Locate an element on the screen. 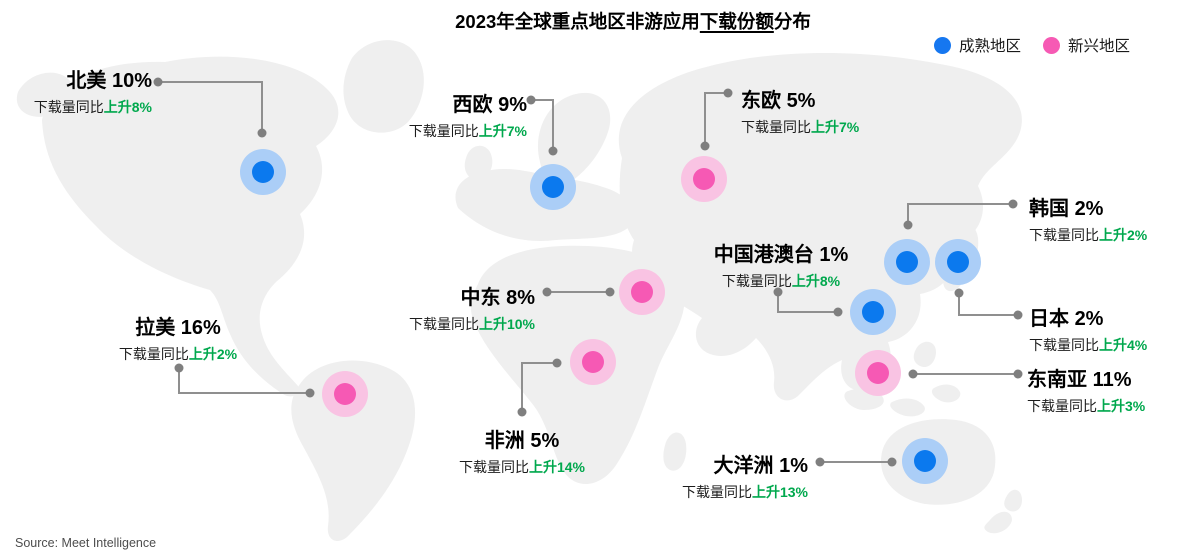 This screenshot has height=559, width=1183. region-name-share: 韩国 2% is located at coordinates (1104, 206).